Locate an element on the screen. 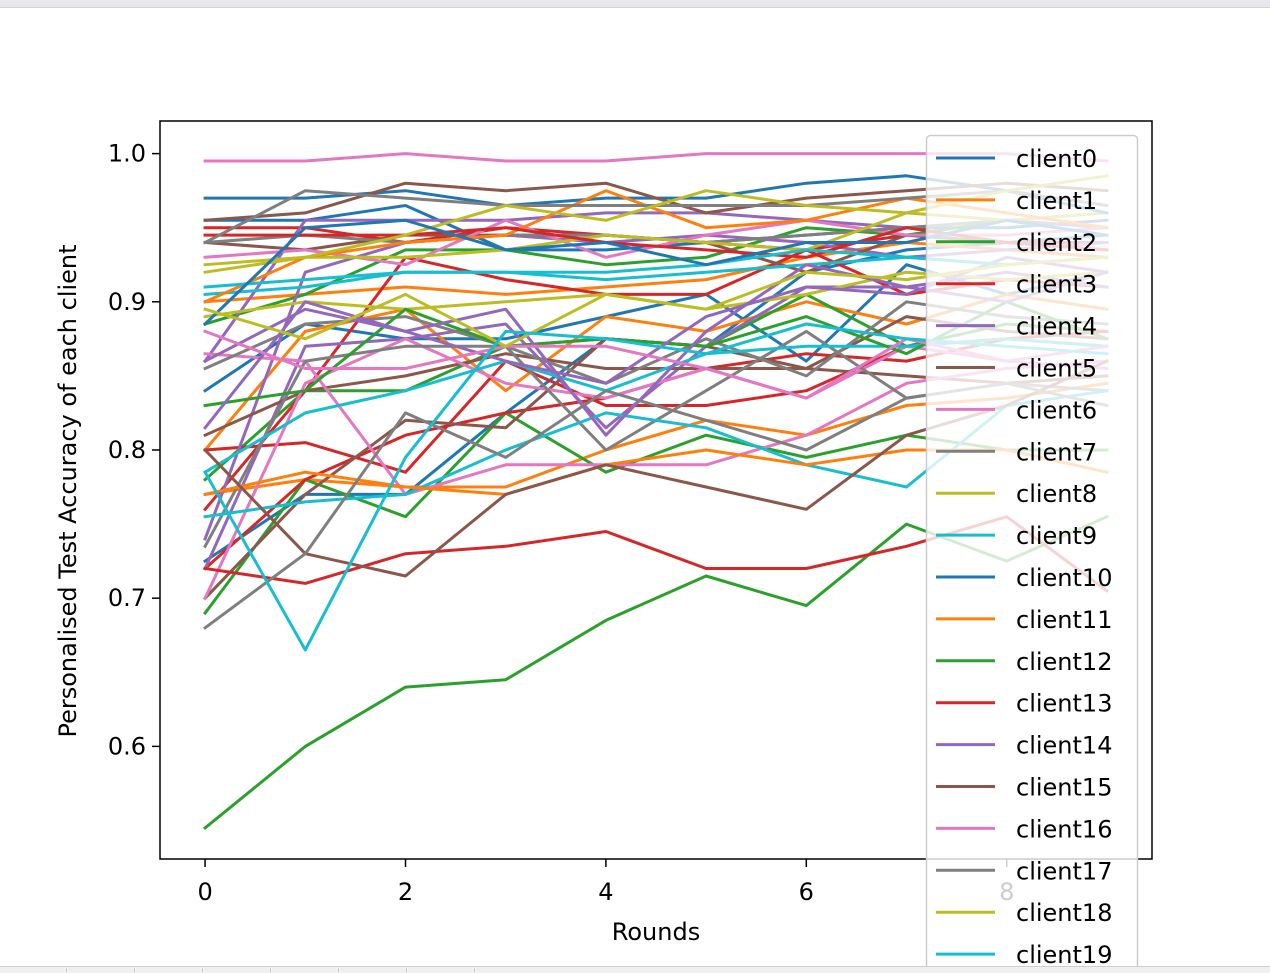 This screenshot has width=1270, height=973. legend-item: client9 is located at coordinates (1016, 536).